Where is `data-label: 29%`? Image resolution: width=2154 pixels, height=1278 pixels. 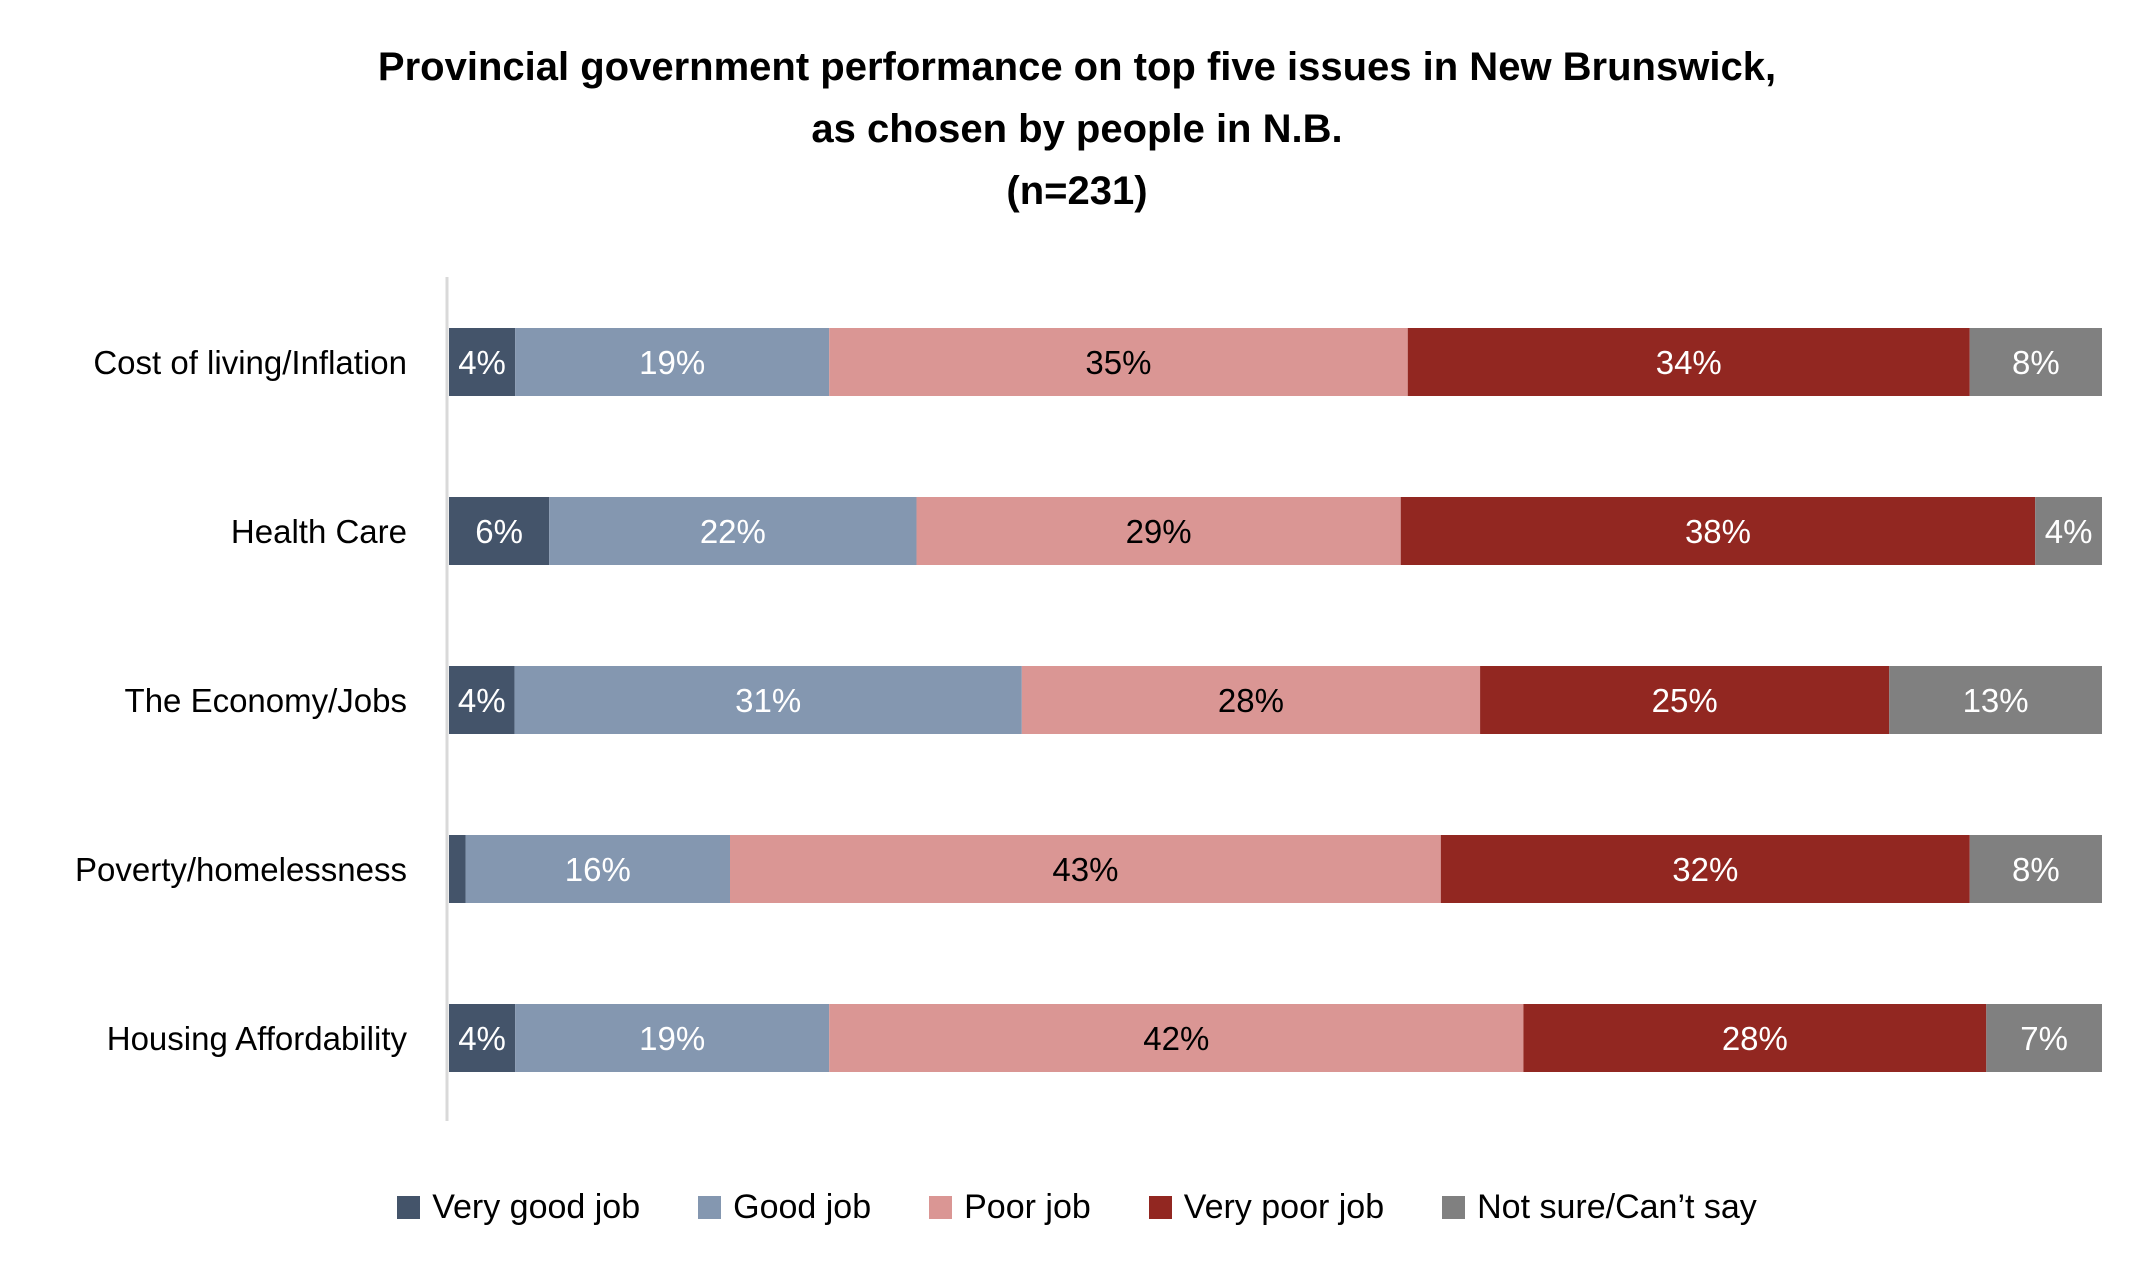
data-label: 29% is located at coordinates (1159, 531).